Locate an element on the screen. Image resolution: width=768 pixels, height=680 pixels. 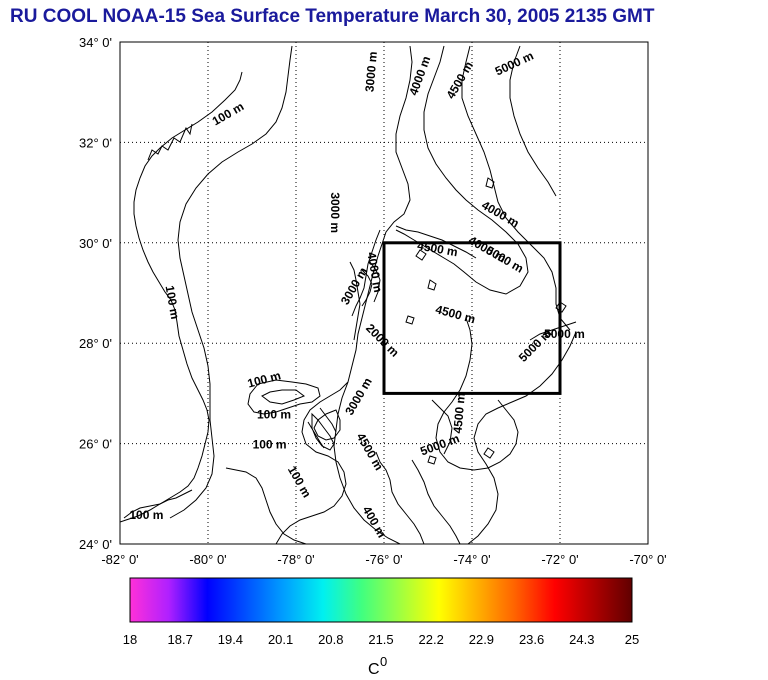
y-tick-label: 32° 0' is located at coordinates (95, 142).